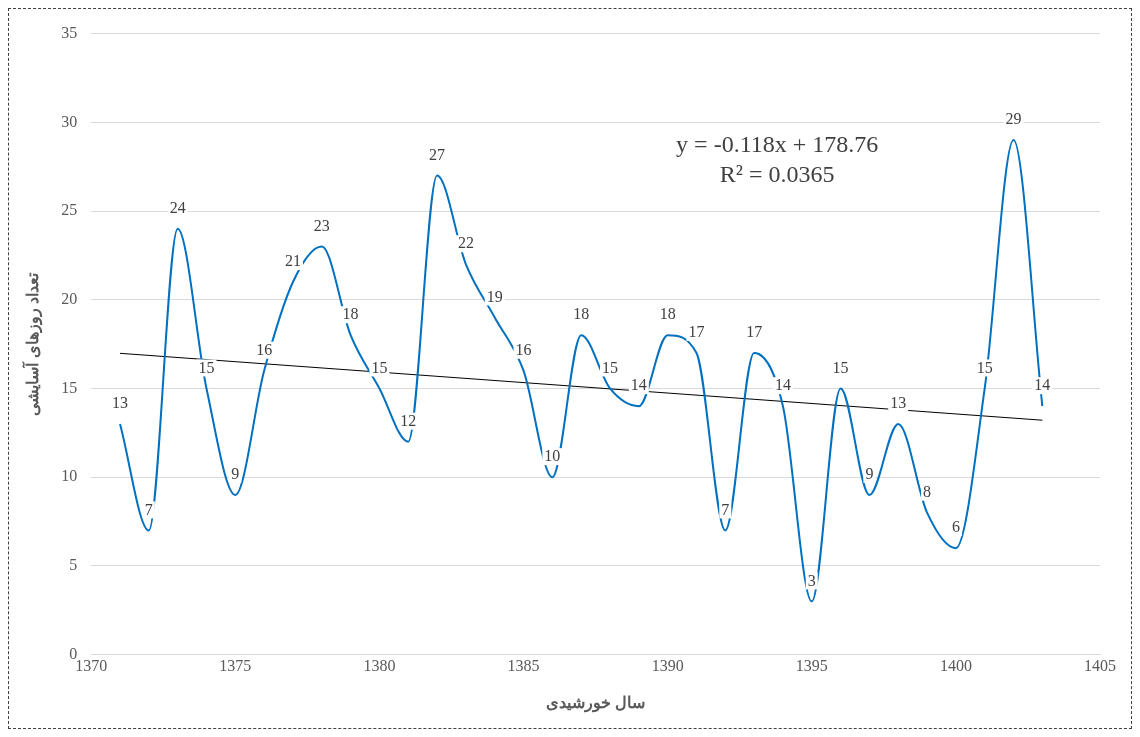 Image resolution: width=1140 pixels, height=737 pixels. What do you see at coordinates (1013, 119) in the screenshot?
I see `data-label: 29` at bounding box center [1013, 119].